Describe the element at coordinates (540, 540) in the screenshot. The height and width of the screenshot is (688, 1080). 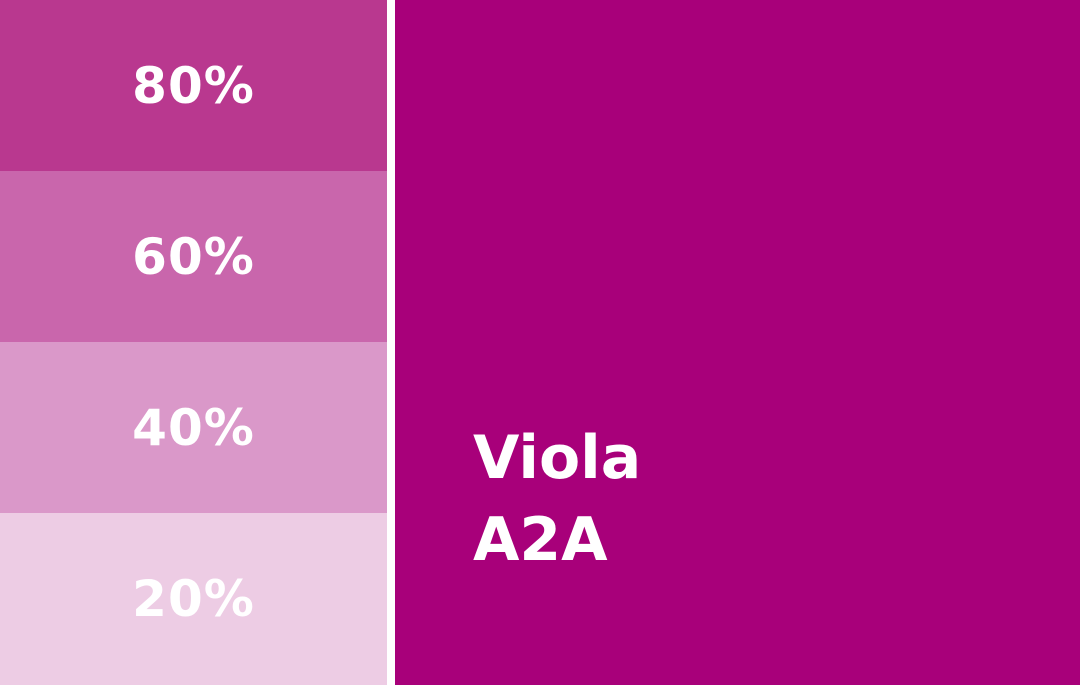
I see `color-code: A2A` at that location.